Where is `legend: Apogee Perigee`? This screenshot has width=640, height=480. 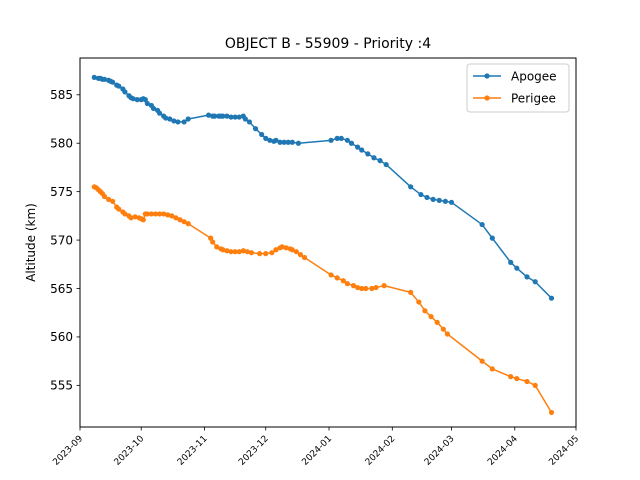 legend: Apogee Perigee is located at coordinates (518, 88).